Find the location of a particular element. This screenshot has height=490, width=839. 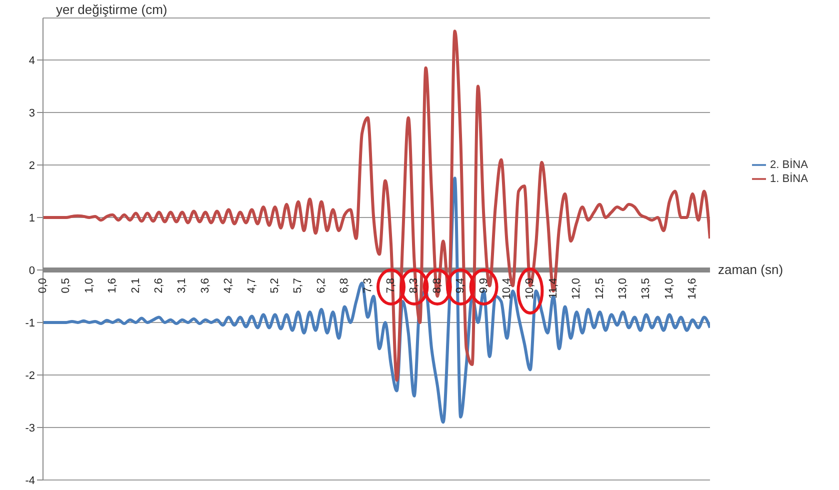

x-tick-label: 6,2 is located at coordinates (321, 286).